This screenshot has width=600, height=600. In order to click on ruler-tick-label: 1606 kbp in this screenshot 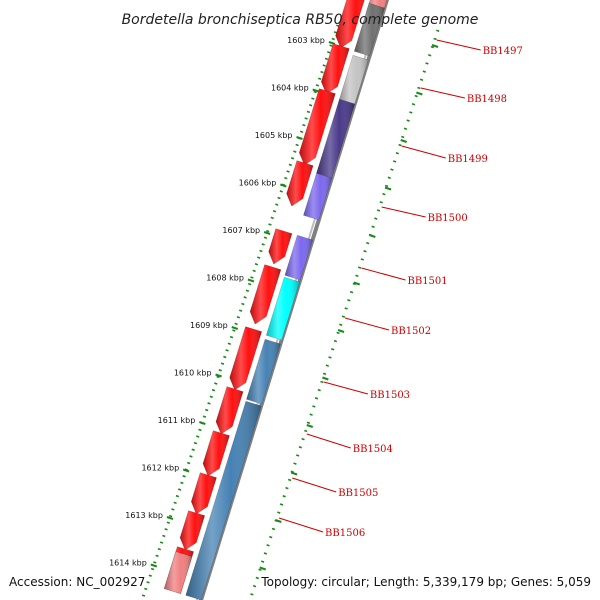, I will do `click(258, 183)`.